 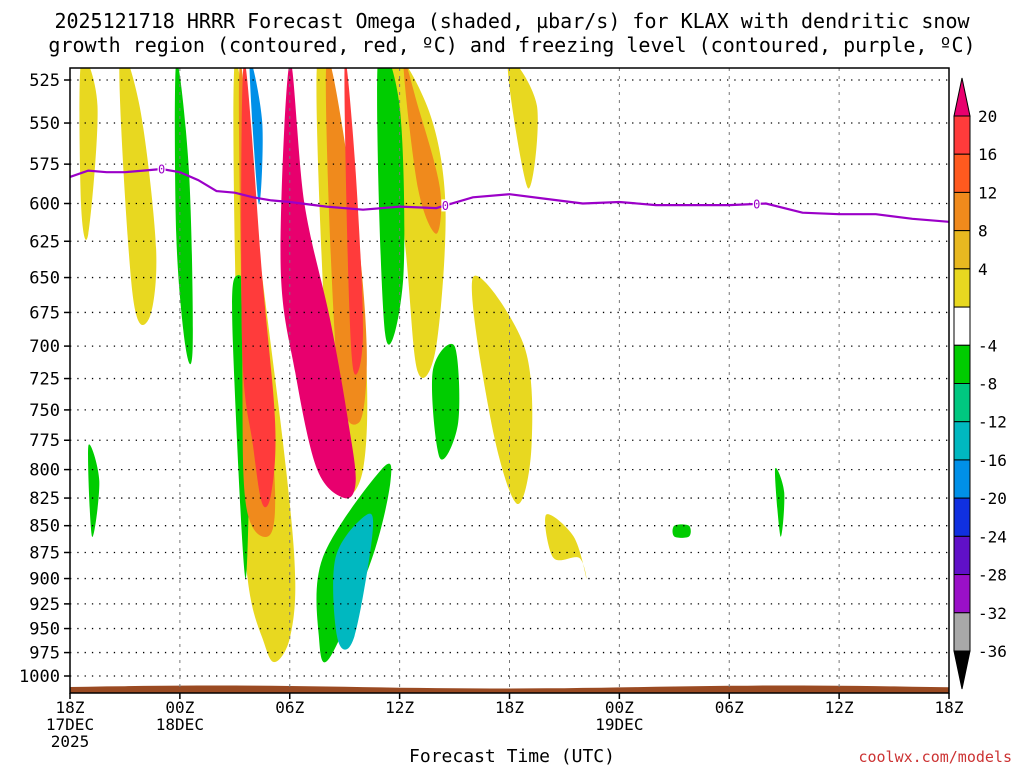 I want to click on x-tick-label-24-0: 18Z, so click(x=509, y=707).